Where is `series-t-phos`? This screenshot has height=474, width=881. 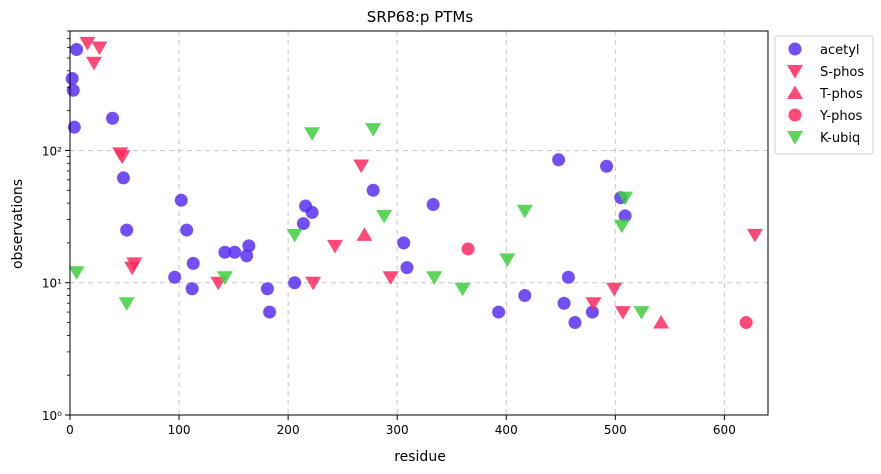 series-t-phos is located at coordinates (513, 278).